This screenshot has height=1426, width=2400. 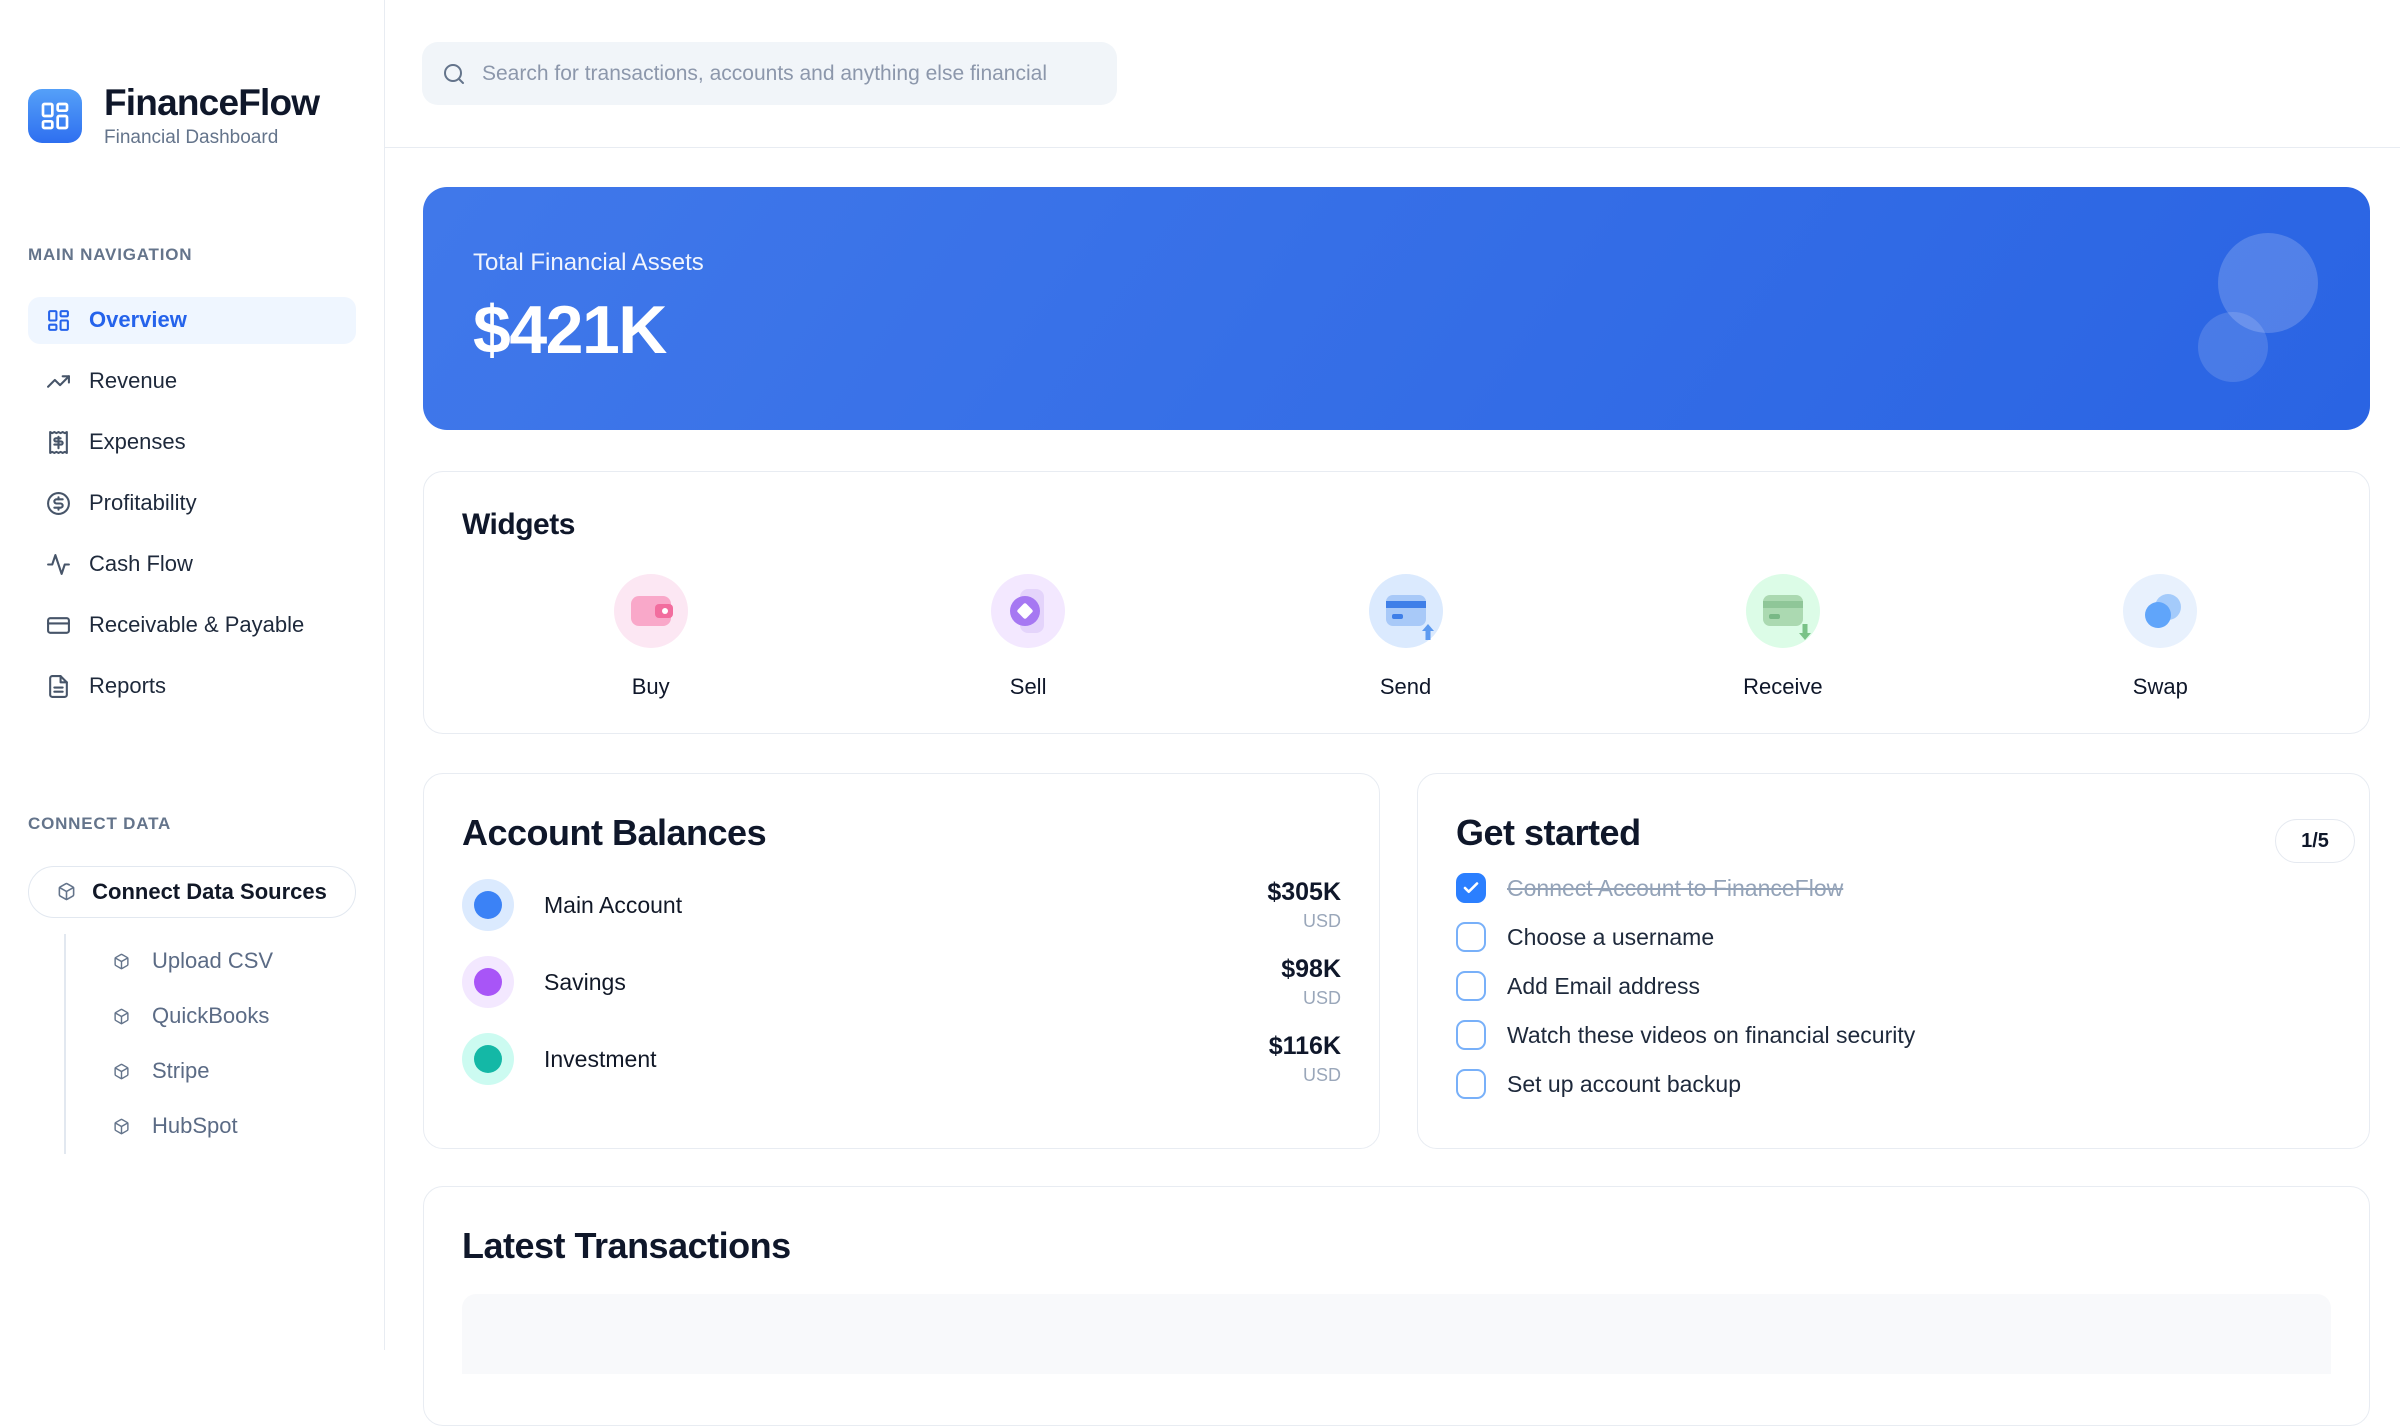 I want to click on widget-label: Sell, so click(x=1028, y=686).